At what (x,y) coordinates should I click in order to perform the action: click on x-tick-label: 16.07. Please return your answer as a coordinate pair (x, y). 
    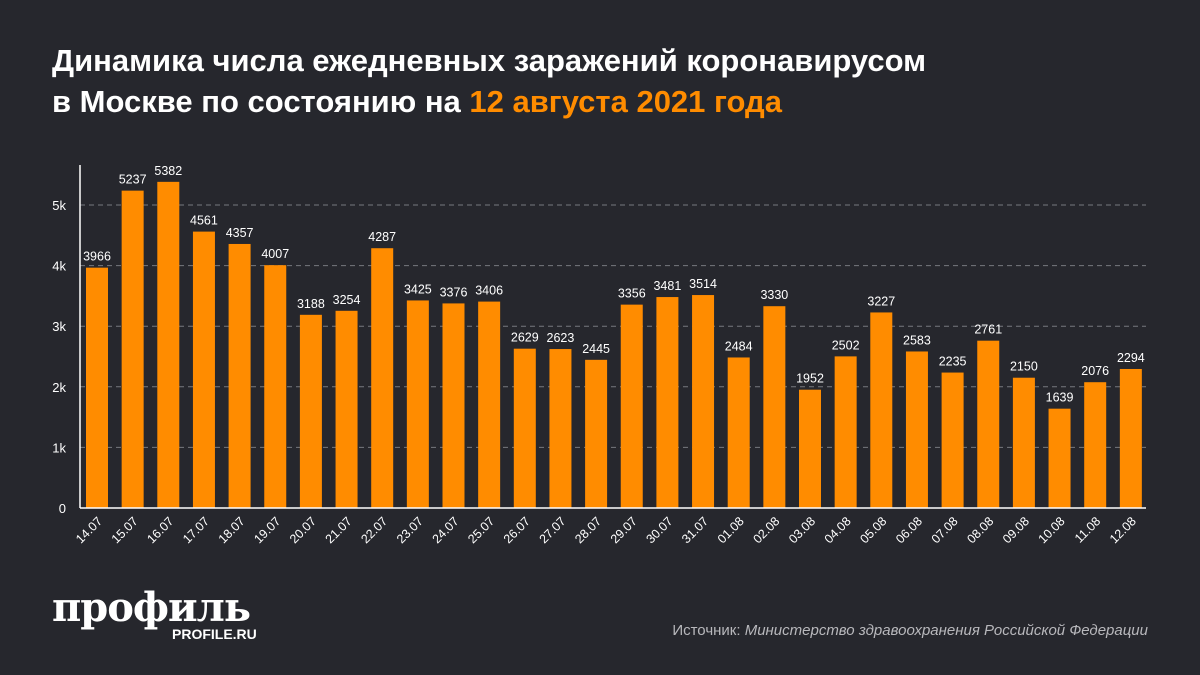
    Looking at the image, I should click on (160, 530).